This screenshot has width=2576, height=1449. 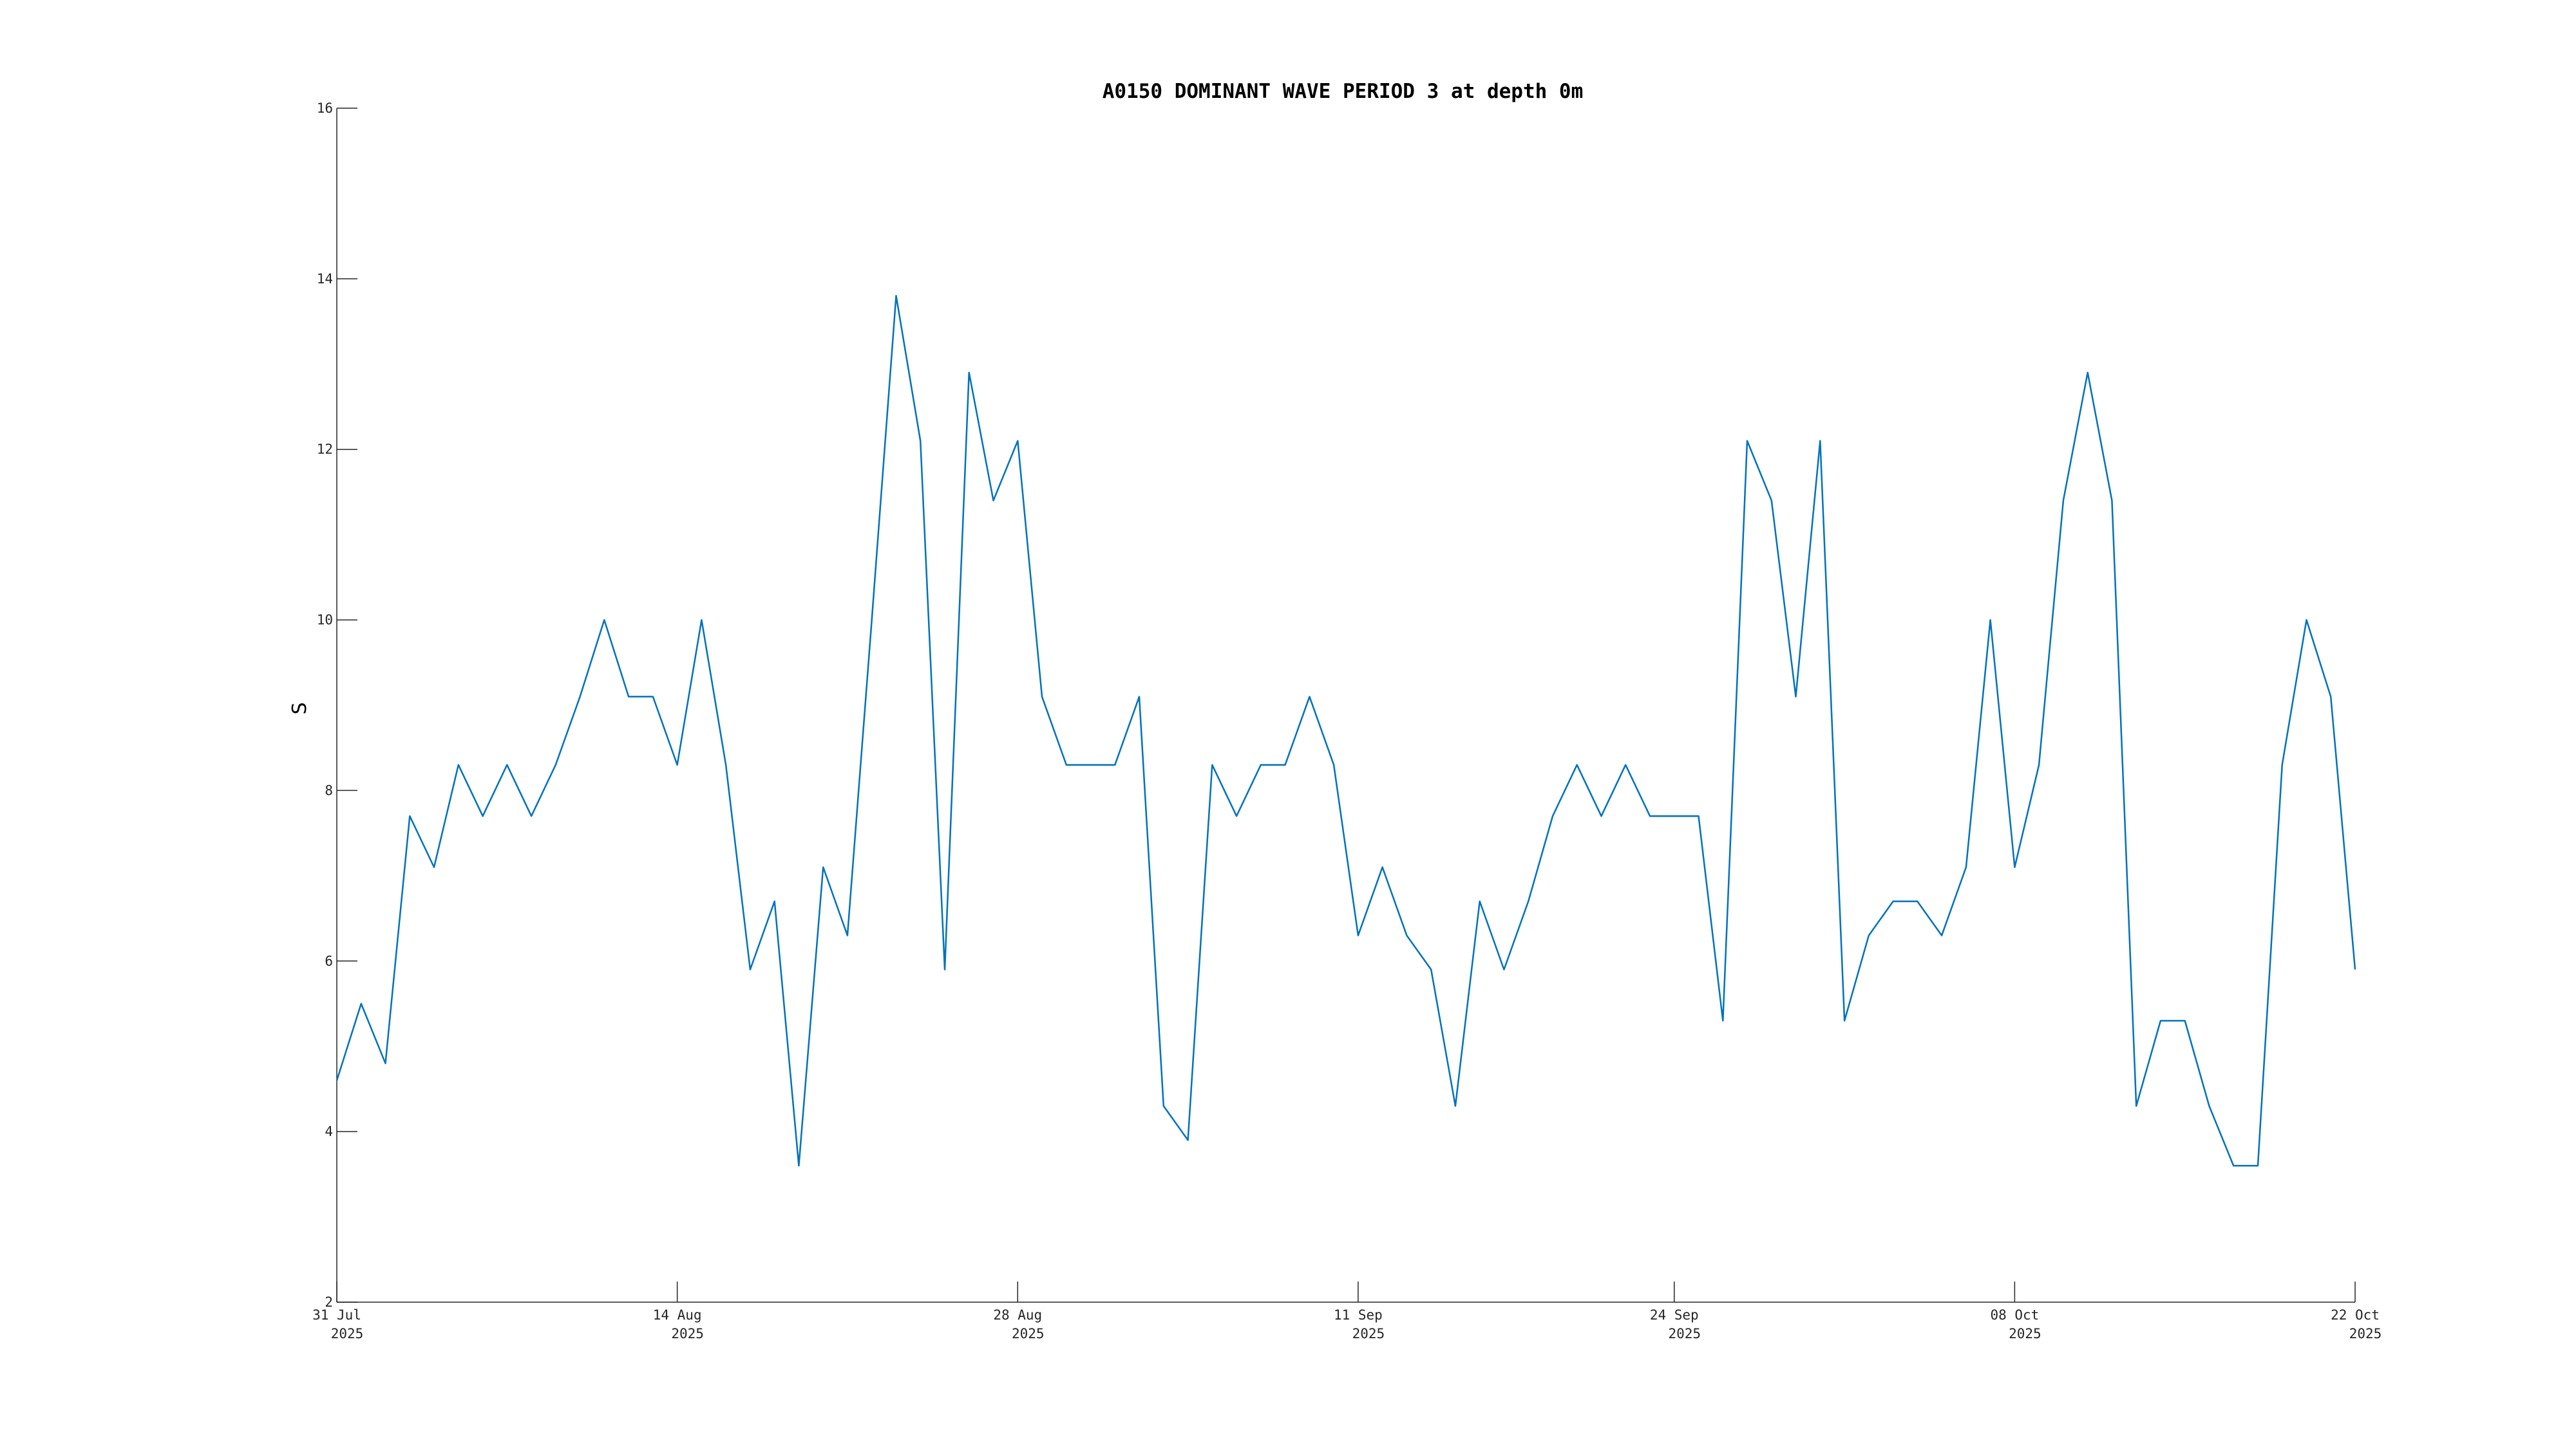 I want to click on y-tick-label: 4, so click(x=329, y=1131).